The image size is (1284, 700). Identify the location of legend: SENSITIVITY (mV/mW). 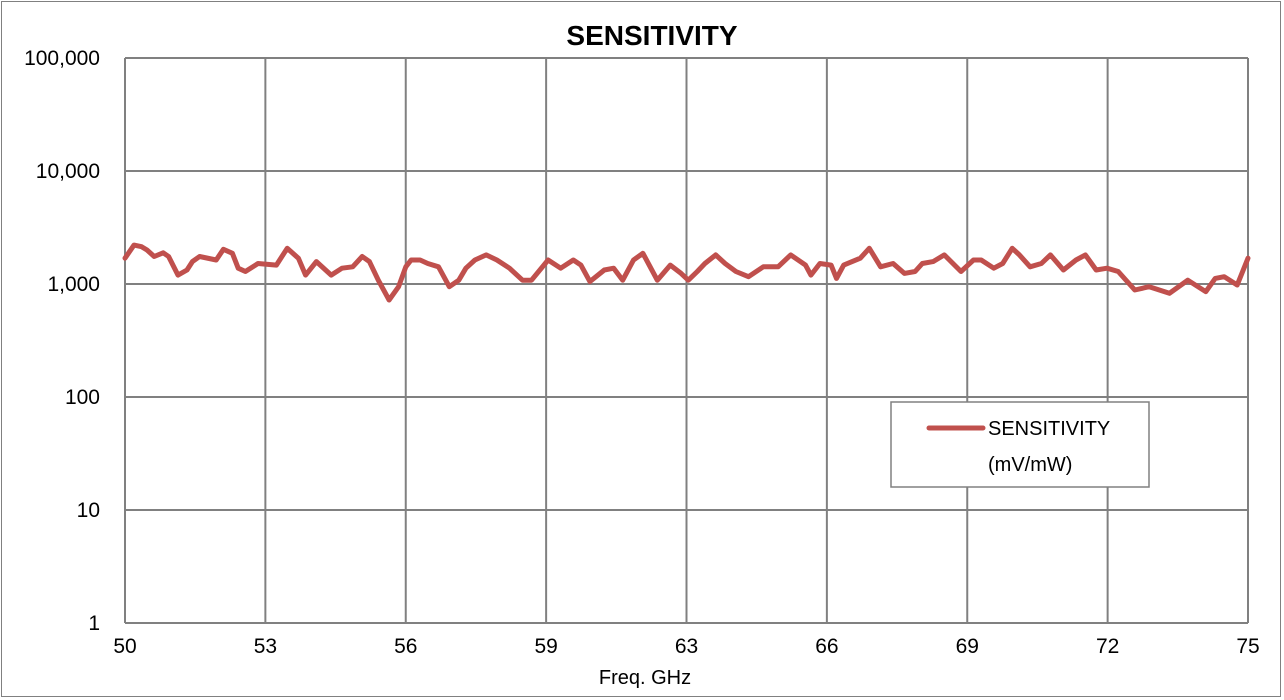
(1020, 444).